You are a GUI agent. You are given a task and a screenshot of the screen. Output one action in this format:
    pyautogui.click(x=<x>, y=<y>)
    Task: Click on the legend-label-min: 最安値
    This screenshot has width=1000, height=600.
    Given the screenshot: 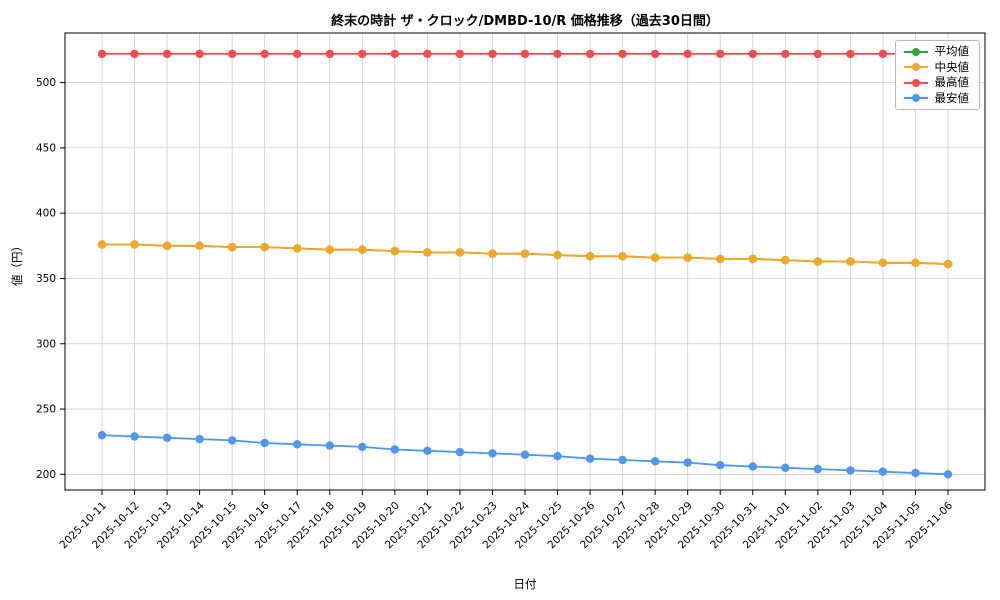 What is the action you would take?
    pyautogui.click(x=952, y=97)
    